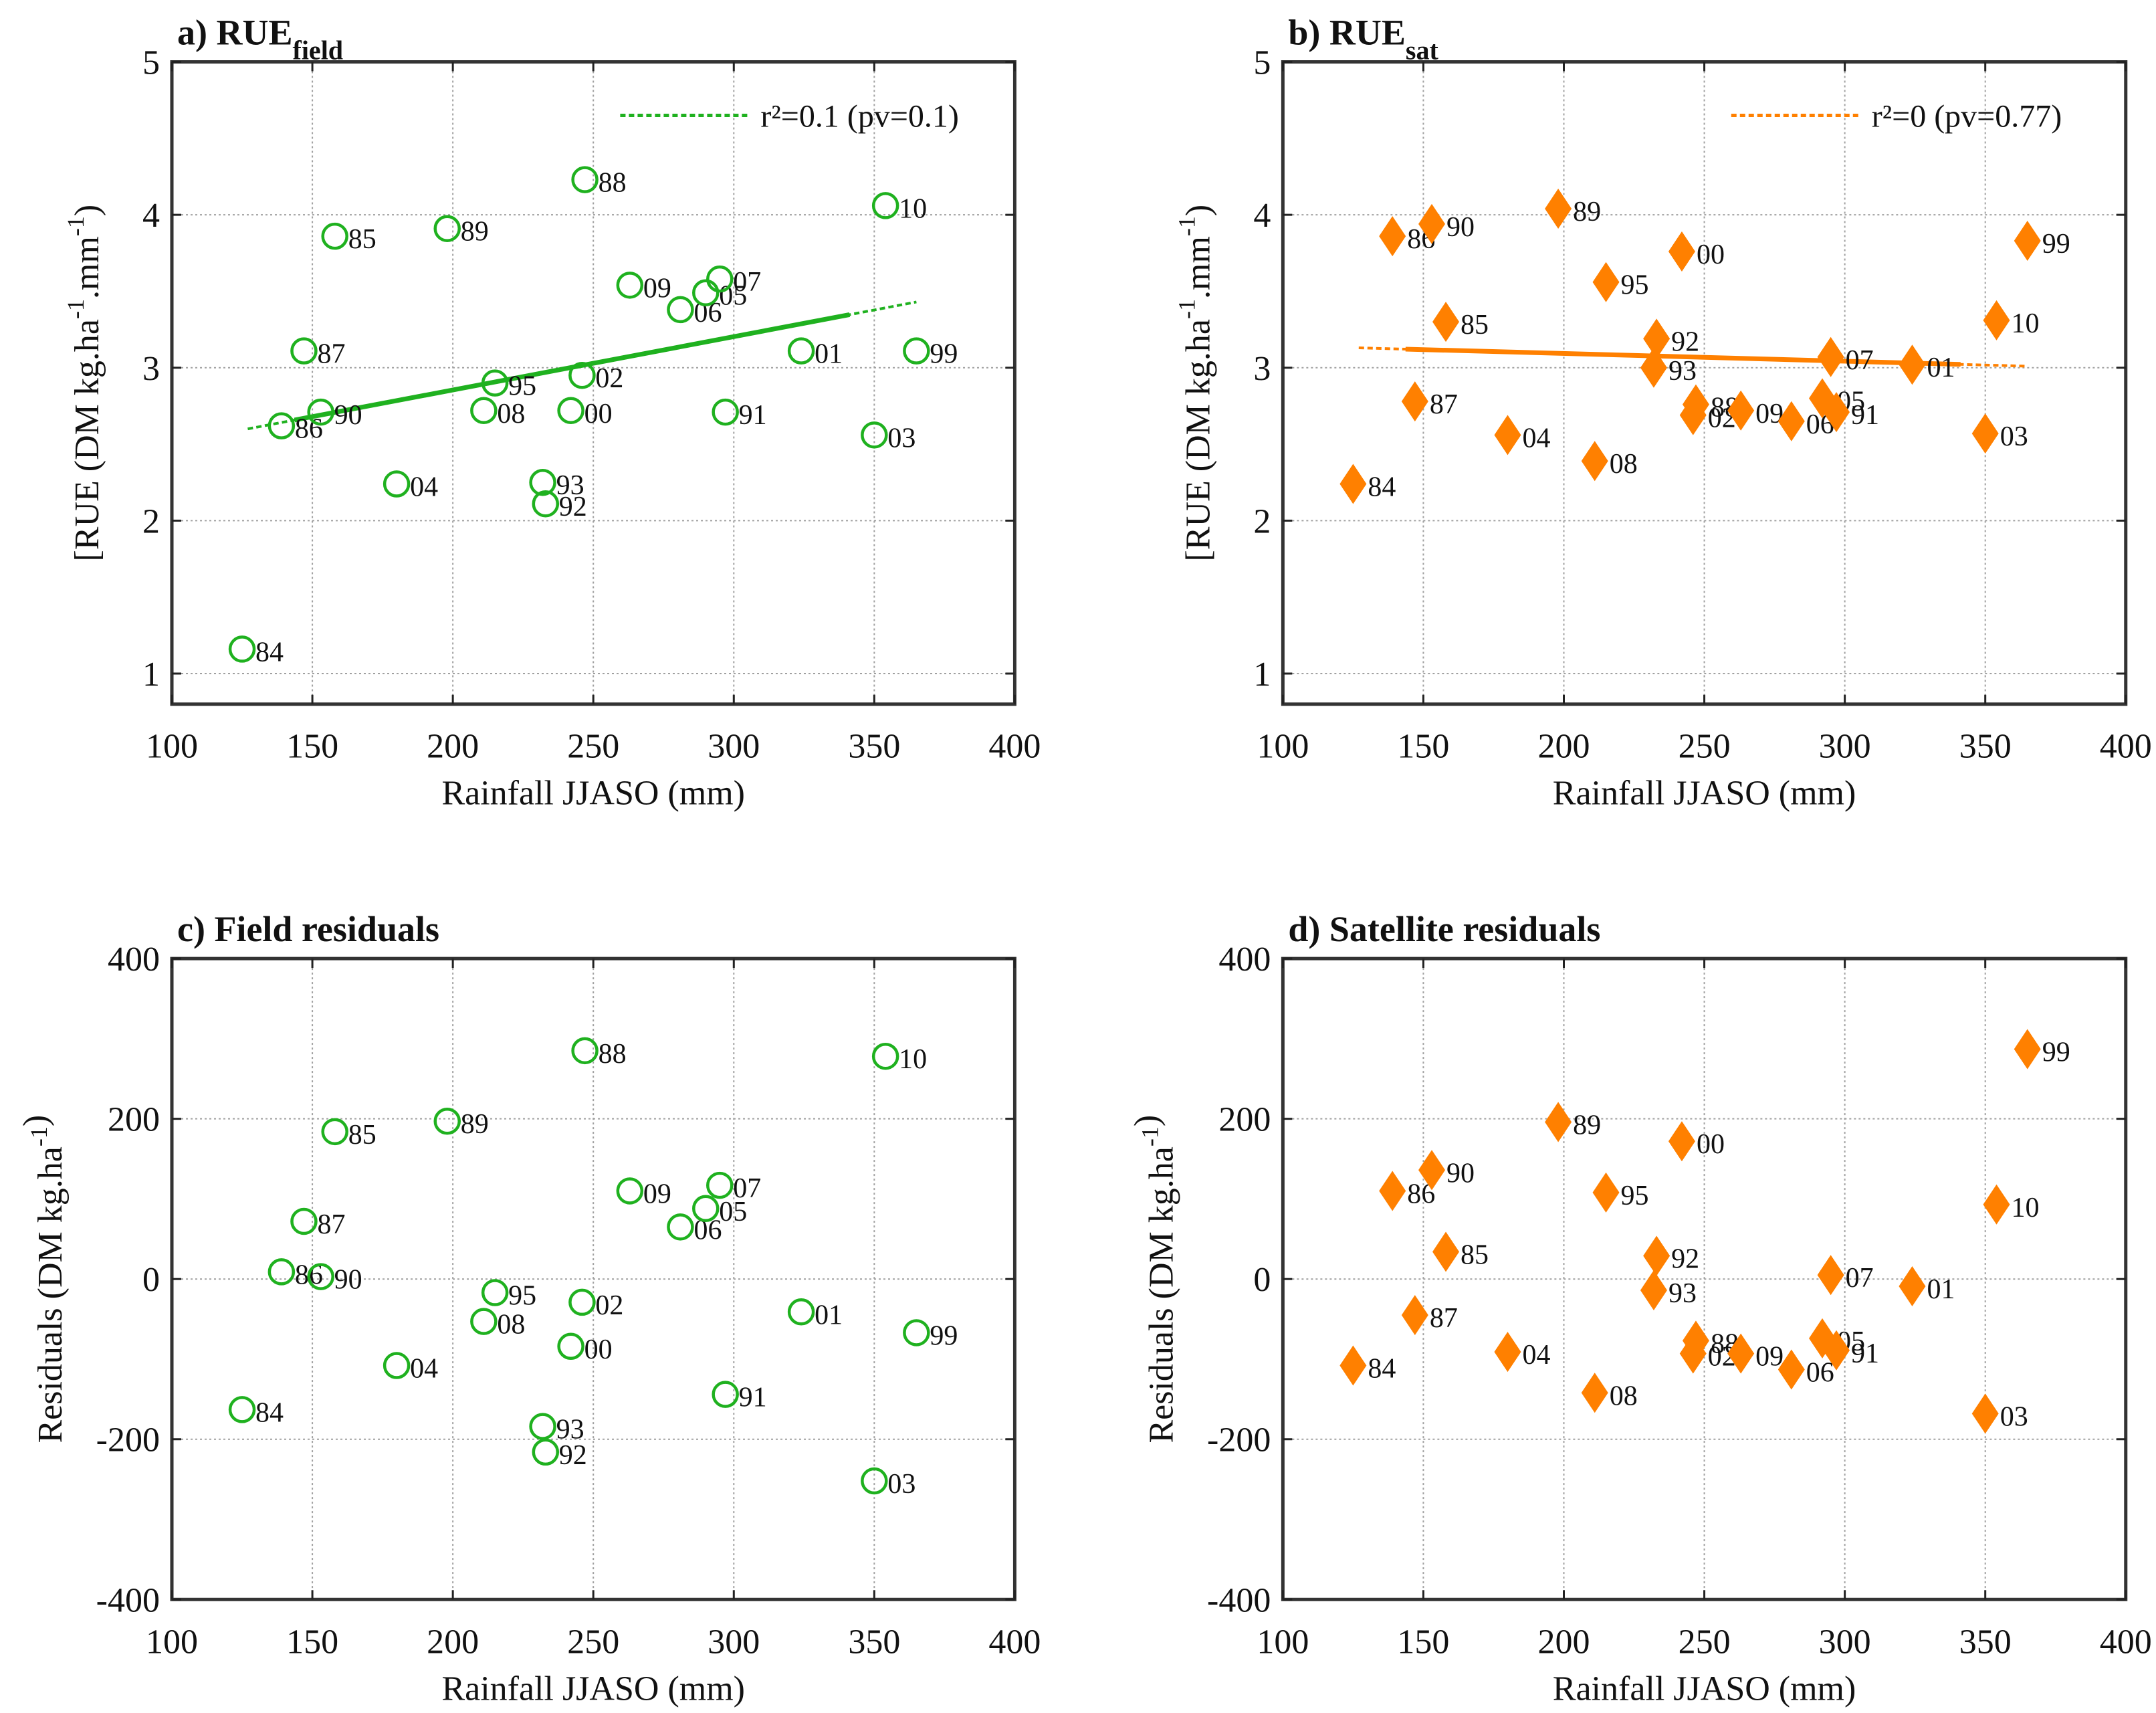 The height and width of the screenshot is (1713, 2156). What do you see at coordinates (1347, 33) in the screenshot?
I see `panel-title-main: b) RUE` at bounding box center [1347, 33].